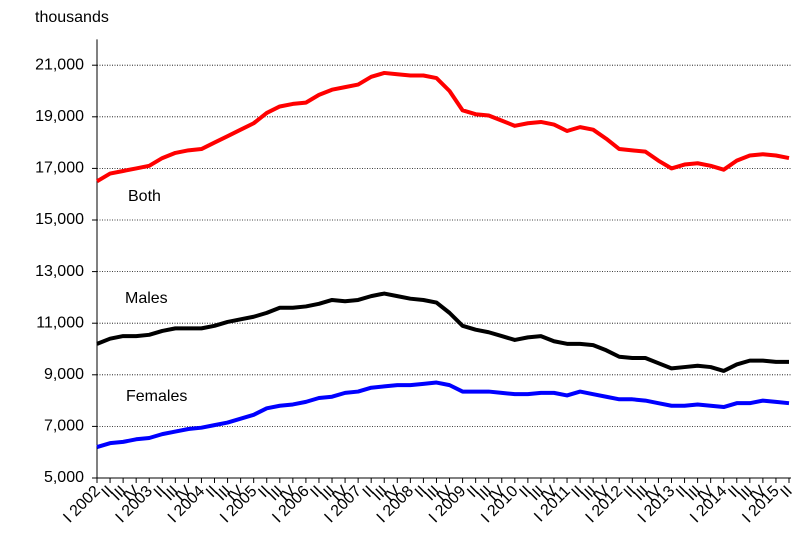 The width and height of the screenshot is (792, 560). I want to click on series-label: Both, so click(144, 196).